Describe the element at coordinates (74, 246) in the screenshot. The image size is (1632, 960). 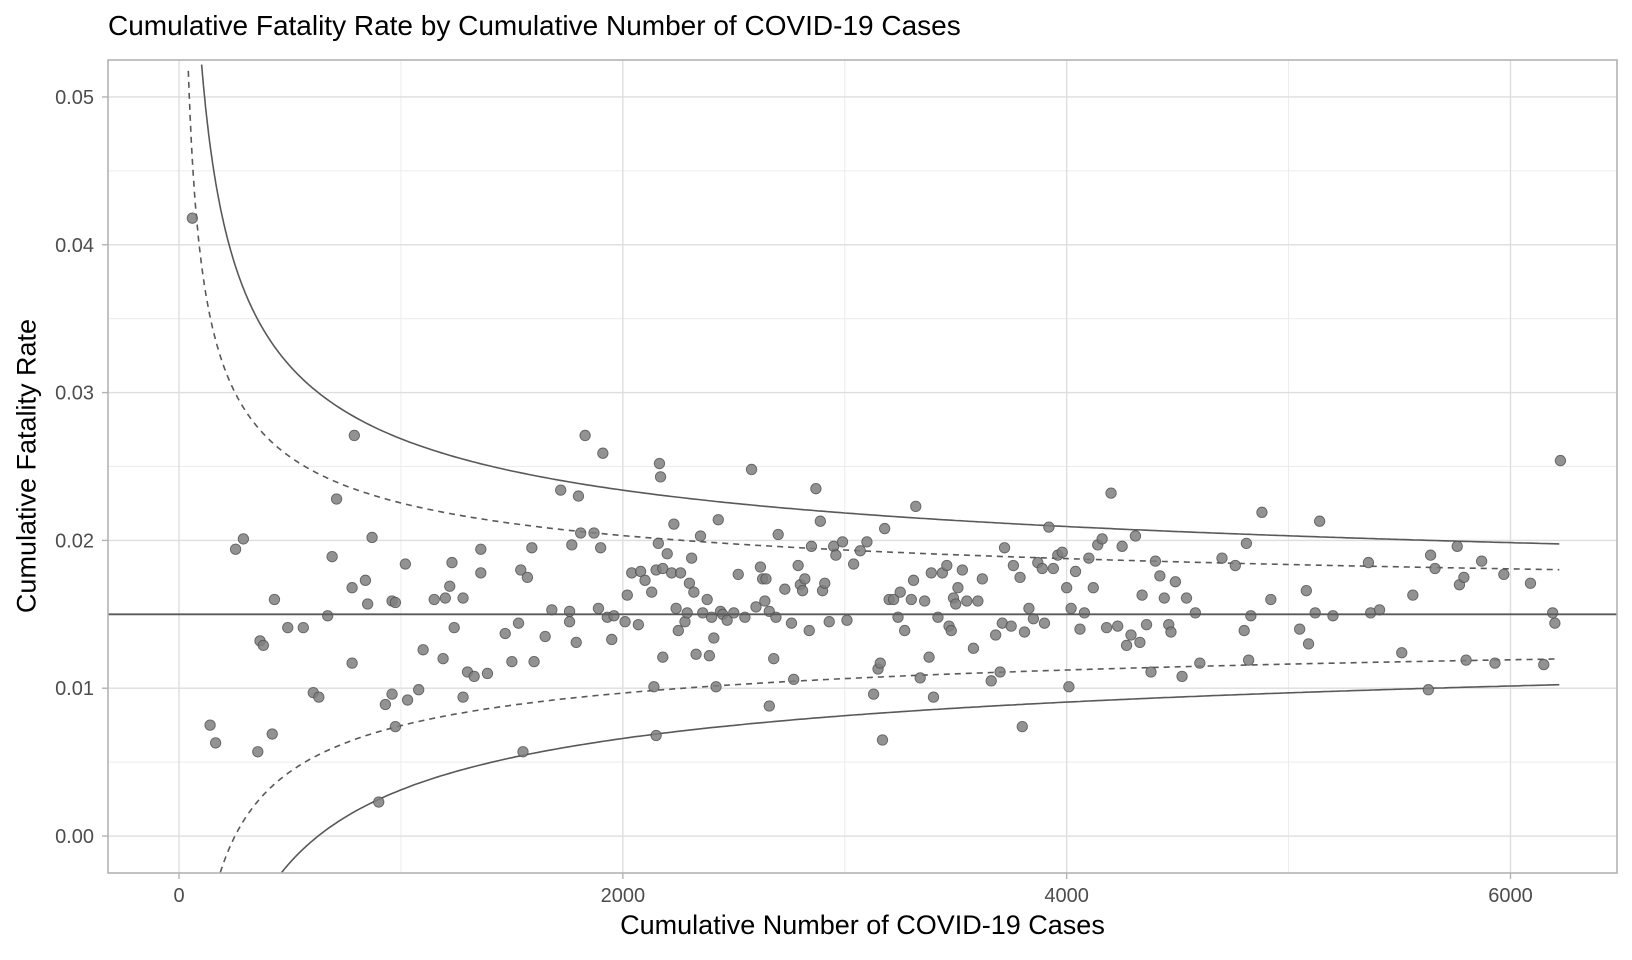
I see `y-tick-label: 0.04` at that location.